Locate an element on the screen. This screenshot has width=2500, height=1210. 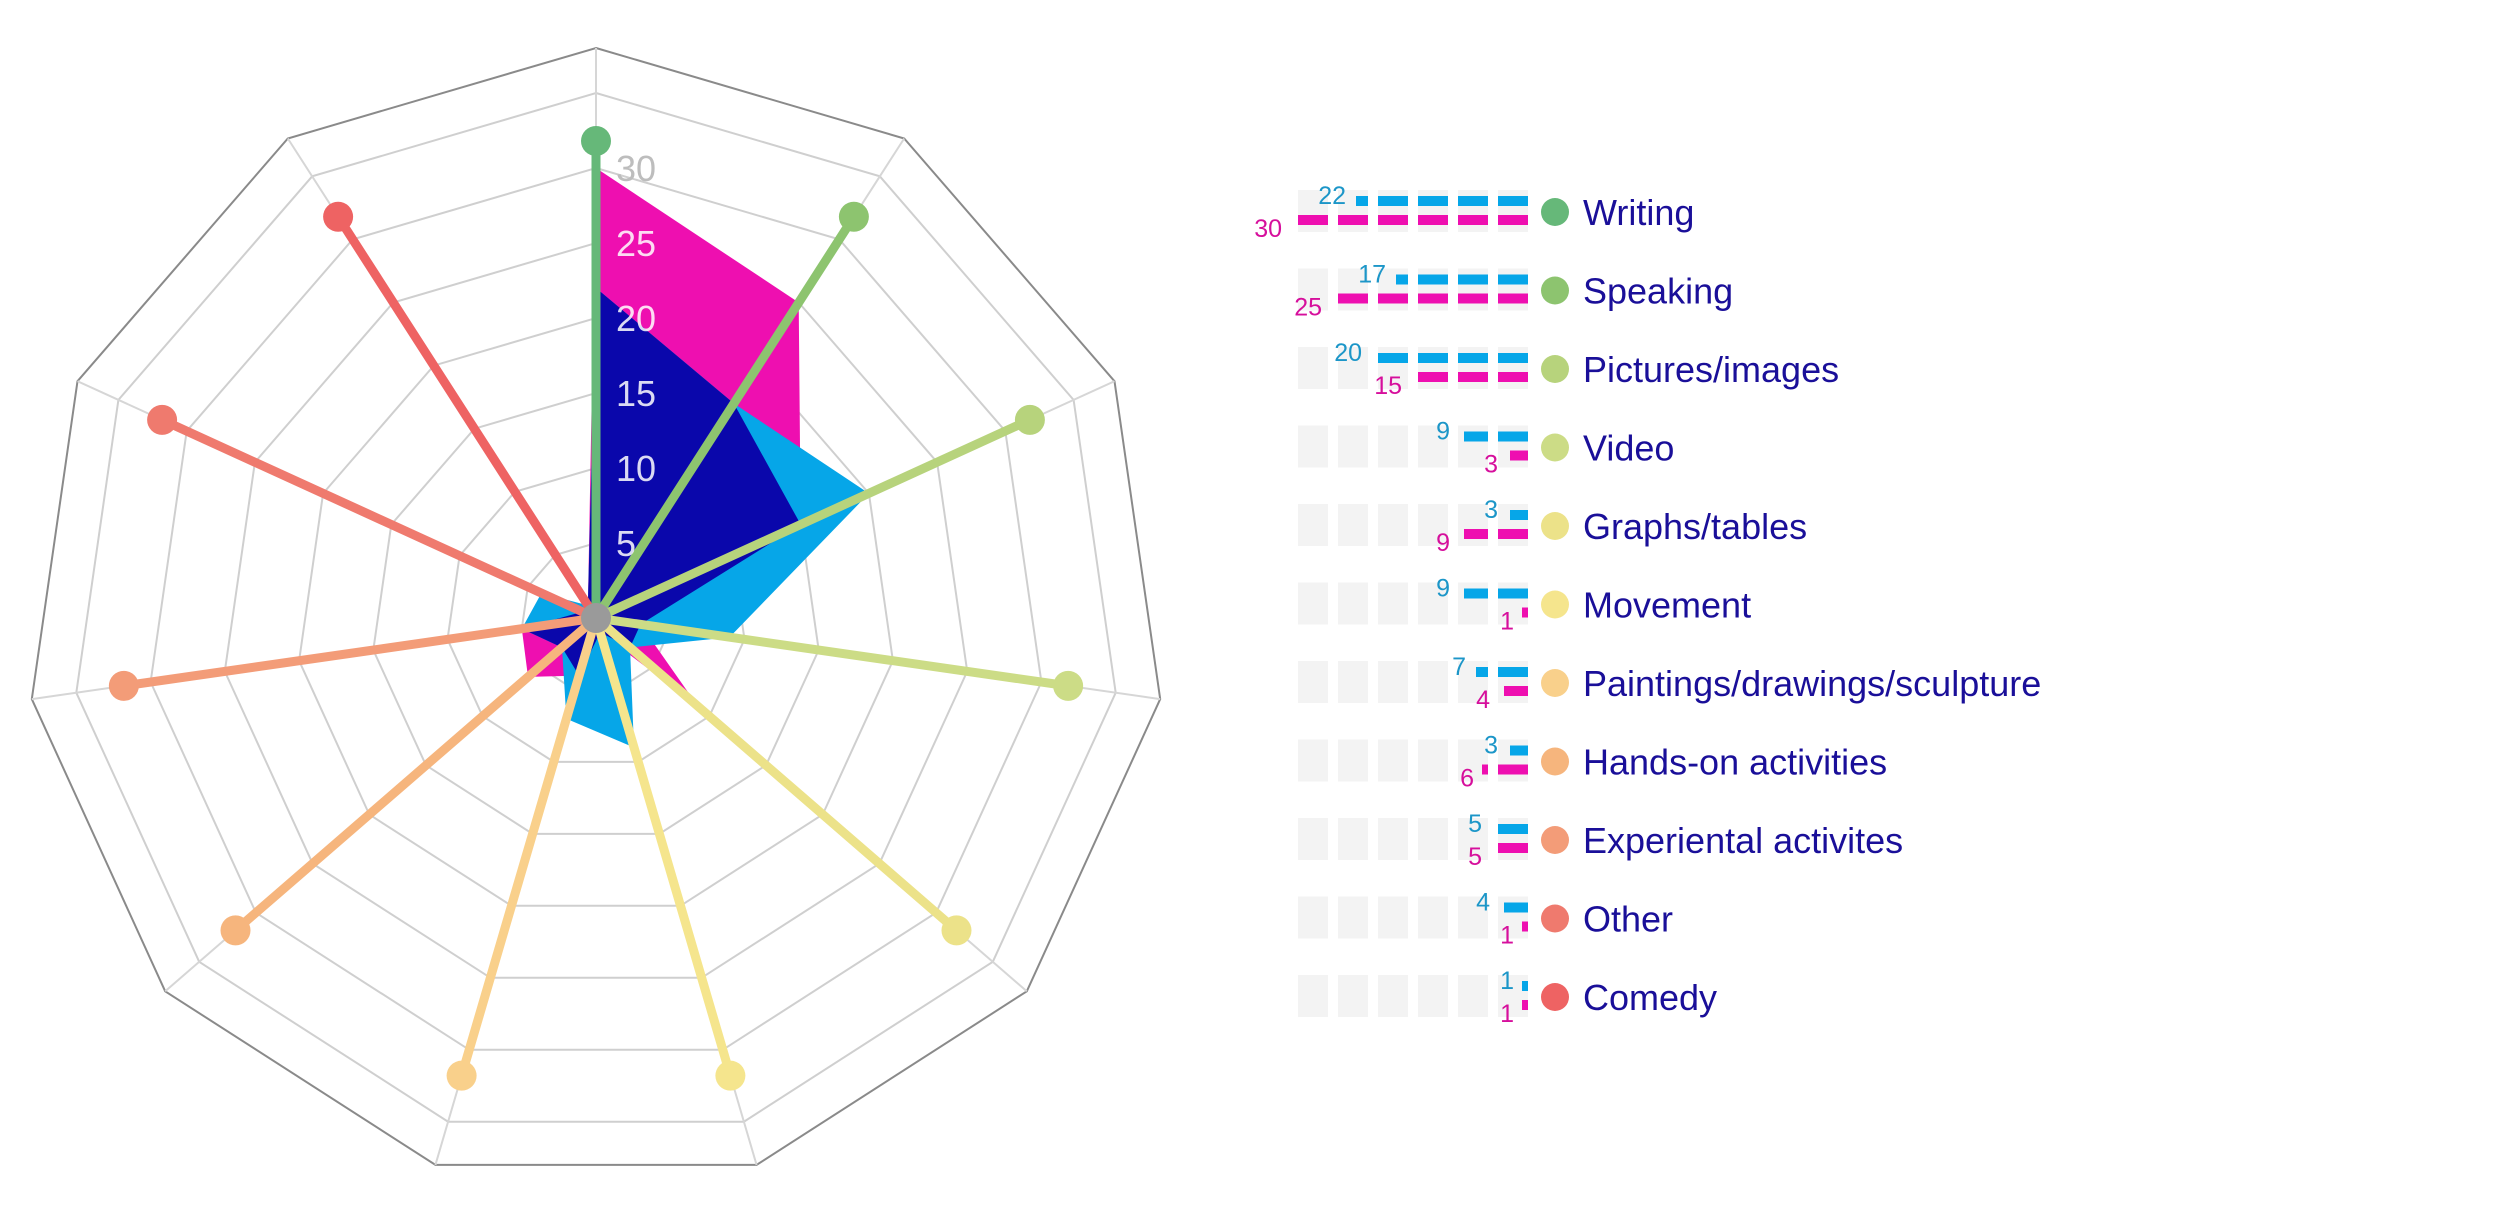
legend-row-1: 22 30 Writing is located at coordinates (1474, 212).